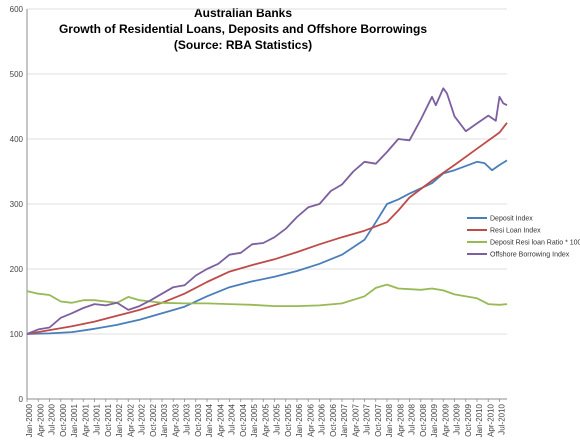  Describe the element at coordinates (21, 399) in the screenshot. I see `y-tick-label: 0` at that location.